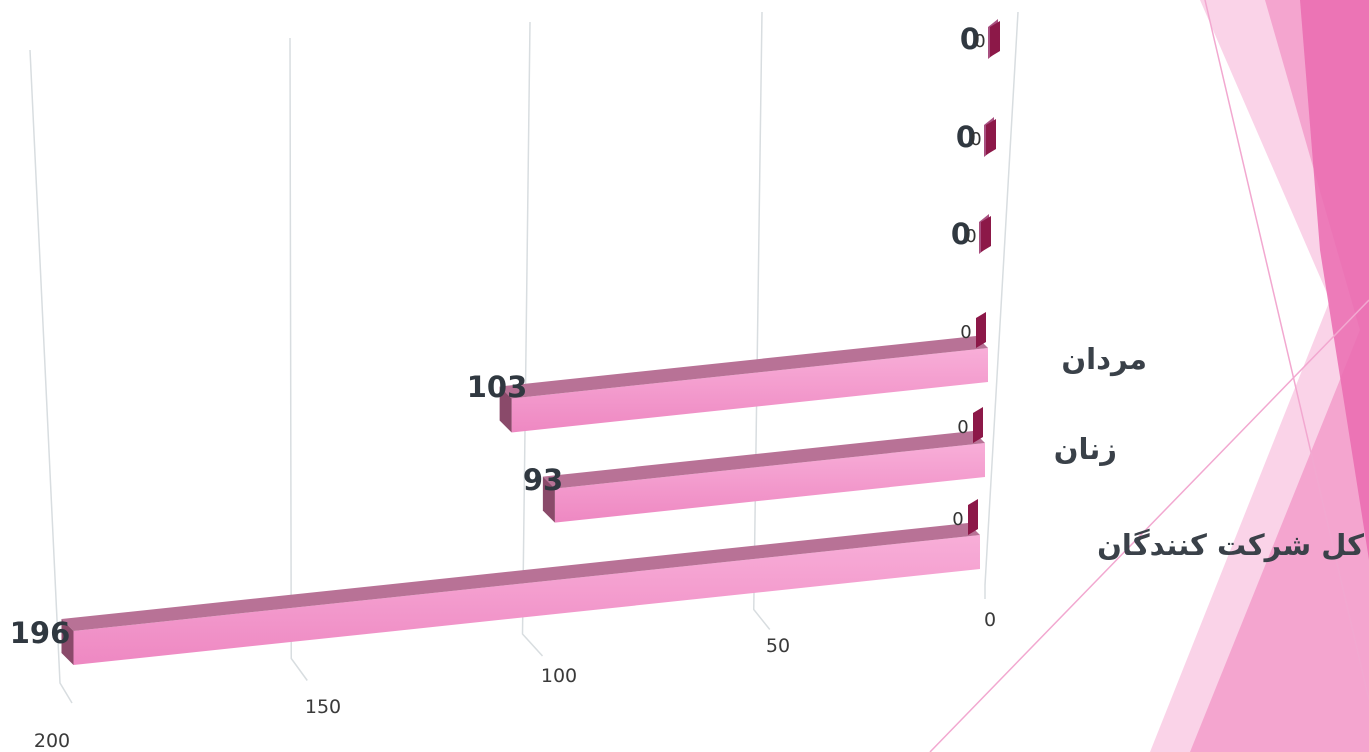 This screenshot has width=1369, height=752. I want to click on decor-shape, so click(1334, 280).